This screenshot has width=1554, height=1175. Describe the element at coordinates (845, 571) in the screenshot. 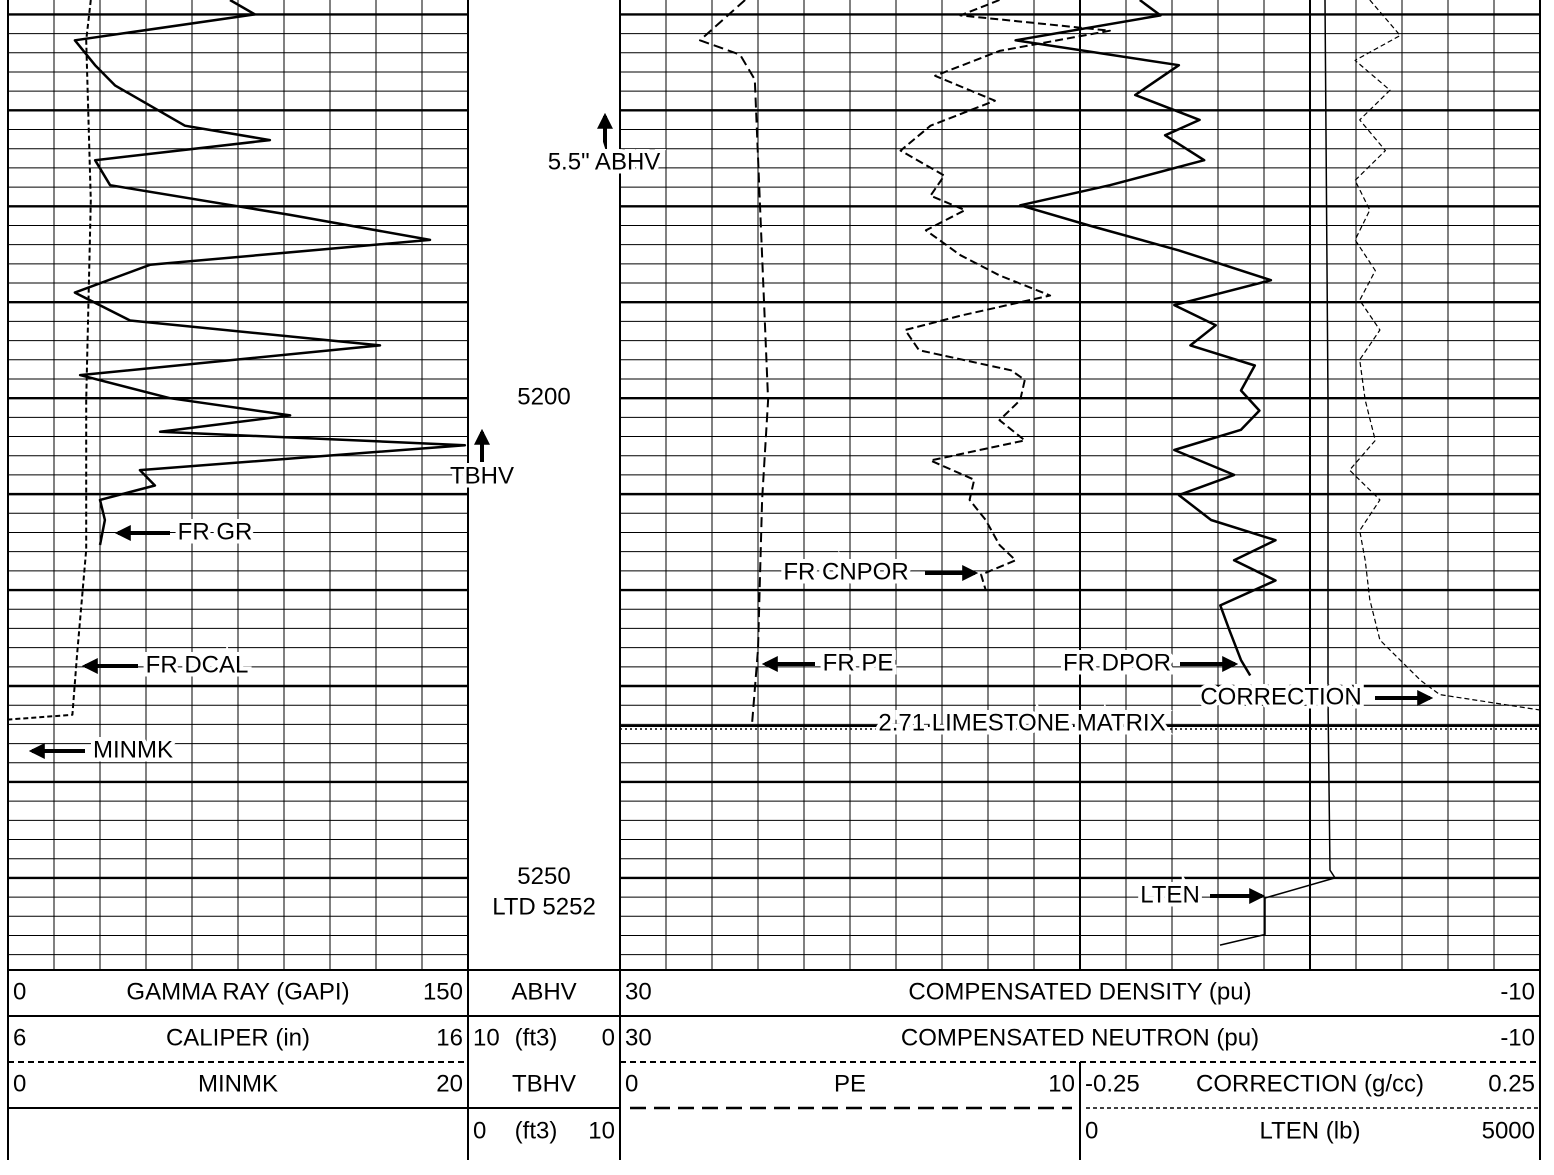

I see `curve-label: FR CNPOR` at that location.